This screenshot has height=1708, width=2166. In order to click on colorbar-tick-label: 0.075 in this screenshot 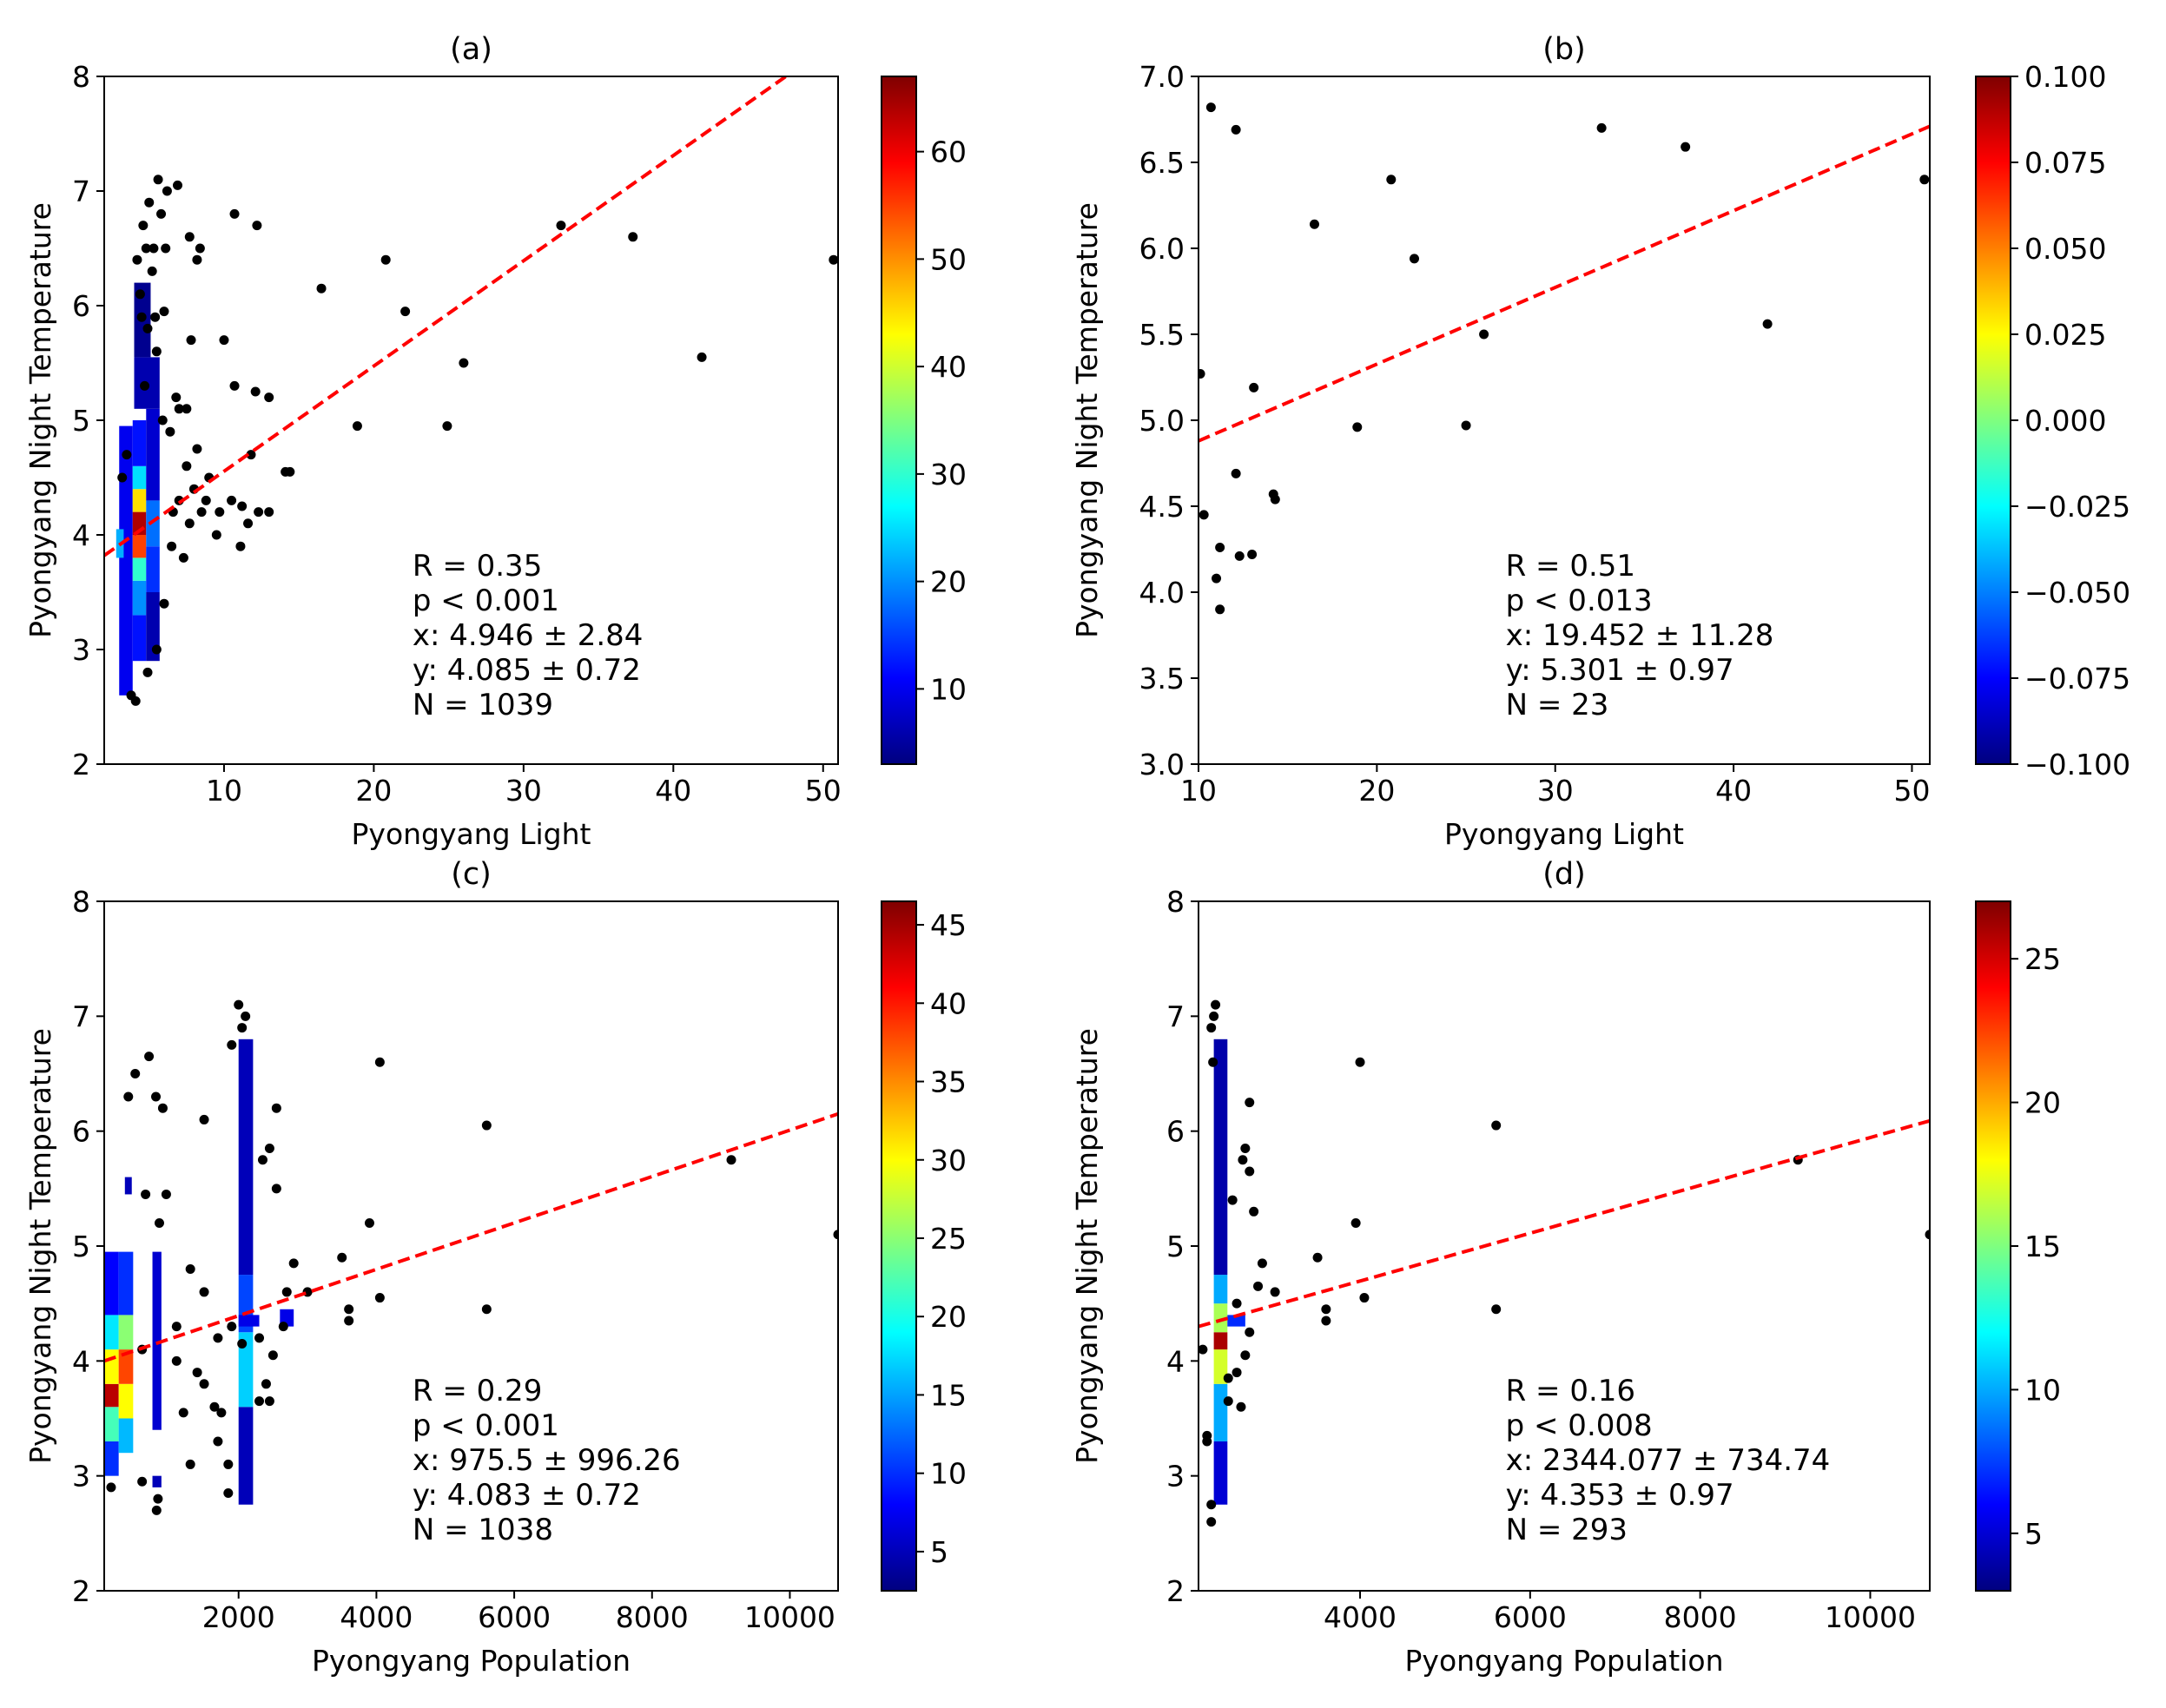, I will do `click(2065, 163)`.